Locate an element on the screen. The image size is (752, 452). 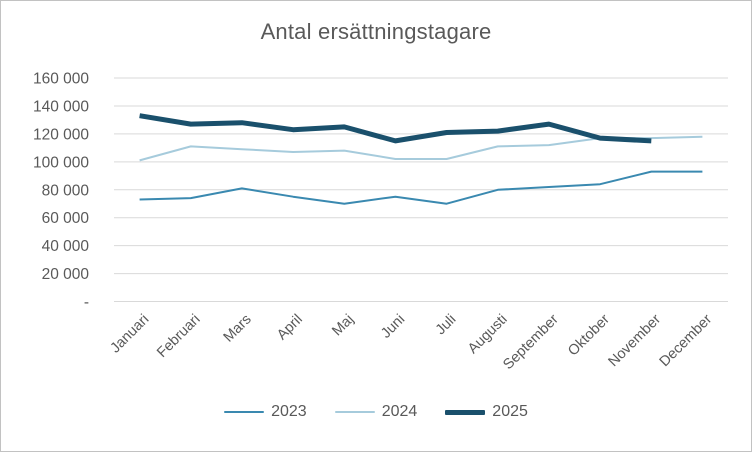
legend-item-2024: 2024 is located at coordinates (376, 412).